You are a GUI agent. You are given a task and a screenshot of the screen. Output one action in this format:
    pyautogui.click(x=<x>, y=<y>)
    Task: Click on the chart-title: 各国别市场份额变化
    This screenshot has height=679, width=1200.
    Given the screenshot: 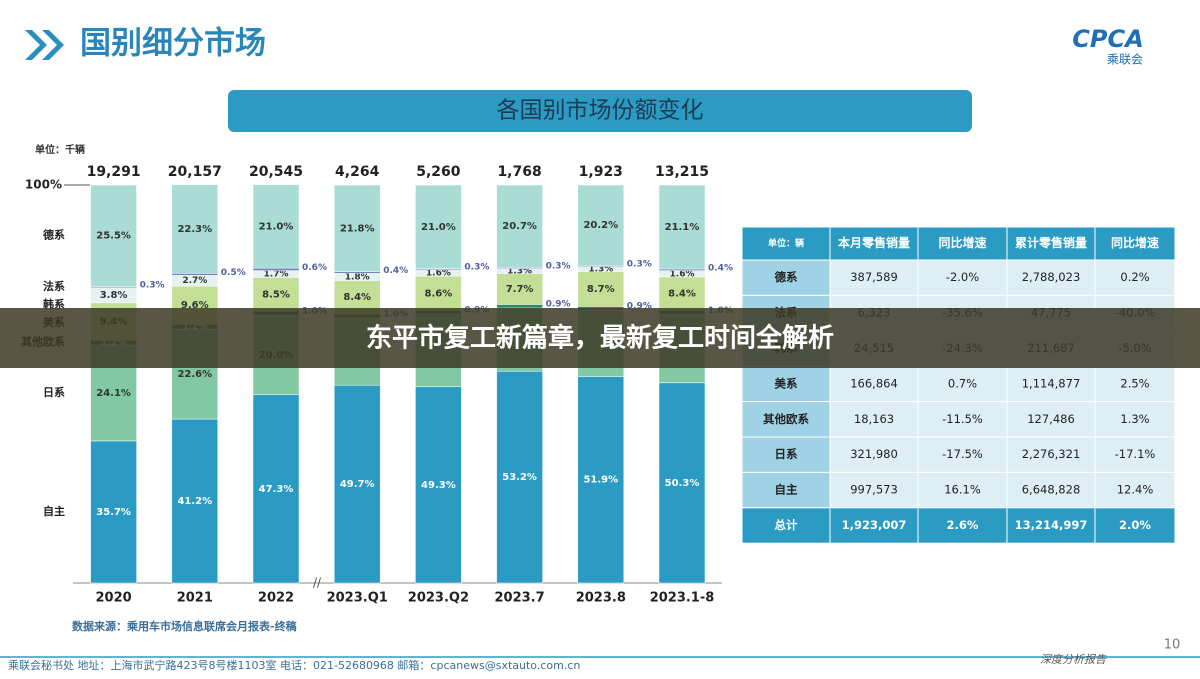 What is the action you would take?
    pyautogui.click(x=600, y=111)
    